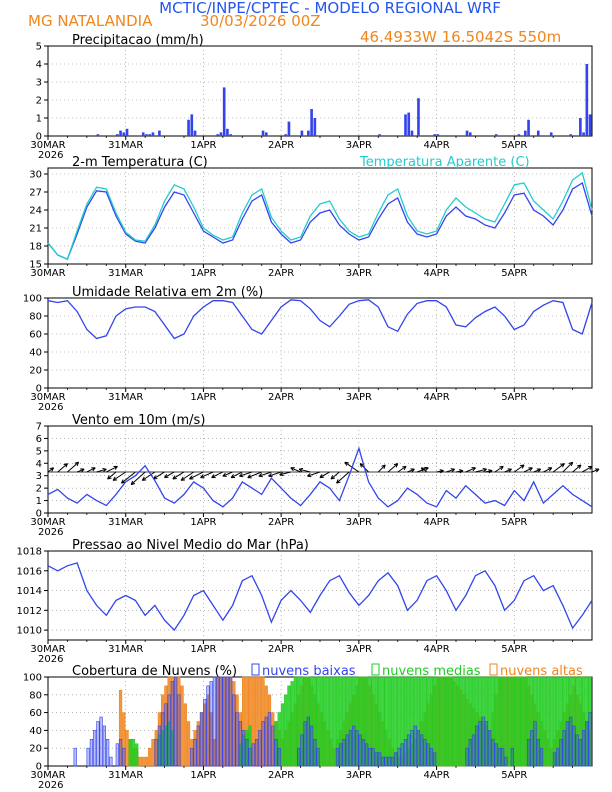 The width and height of the screenshot is (612, 792). Describe the element at coordinates (330, 8) in the screenshot. I see `page-title: MCTIC/INPE/CPTEC - MODELO REGIONAL WRF` at that location.